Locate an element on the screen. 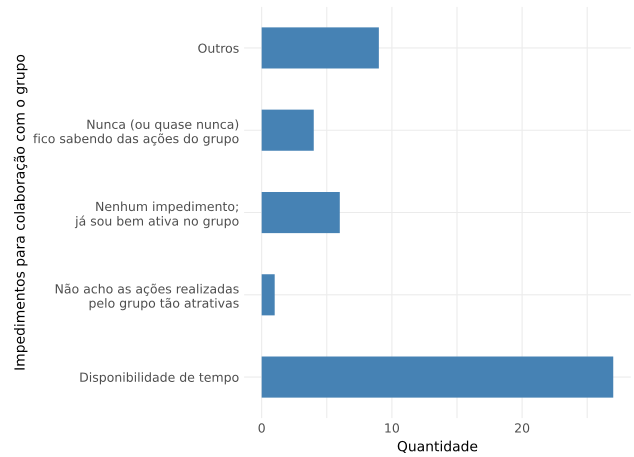 This screenshot has height=457, width=634. x-axis-title: Quantidade is located at coordinates (438, 447).